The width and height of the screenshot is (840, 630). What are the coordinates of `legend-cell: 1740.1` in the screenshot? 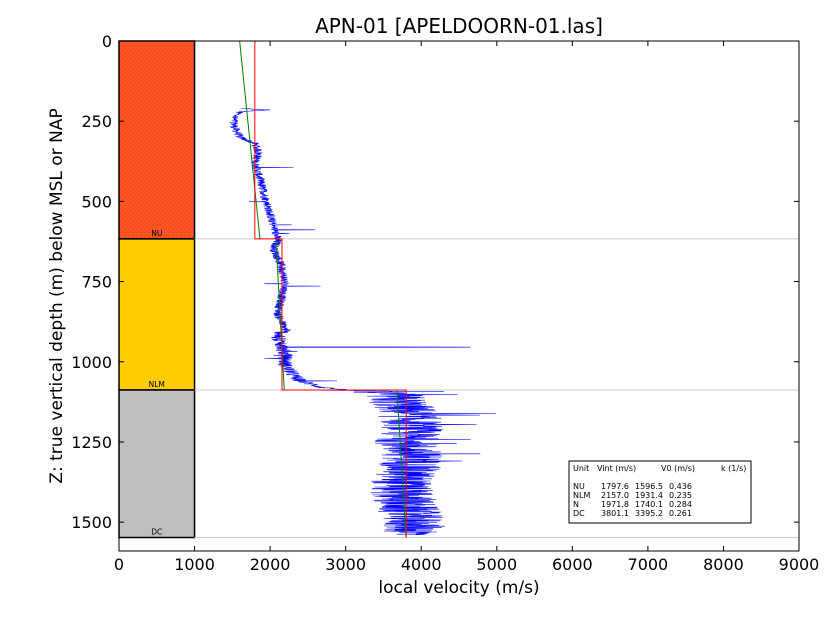 It's located at (649, 504).